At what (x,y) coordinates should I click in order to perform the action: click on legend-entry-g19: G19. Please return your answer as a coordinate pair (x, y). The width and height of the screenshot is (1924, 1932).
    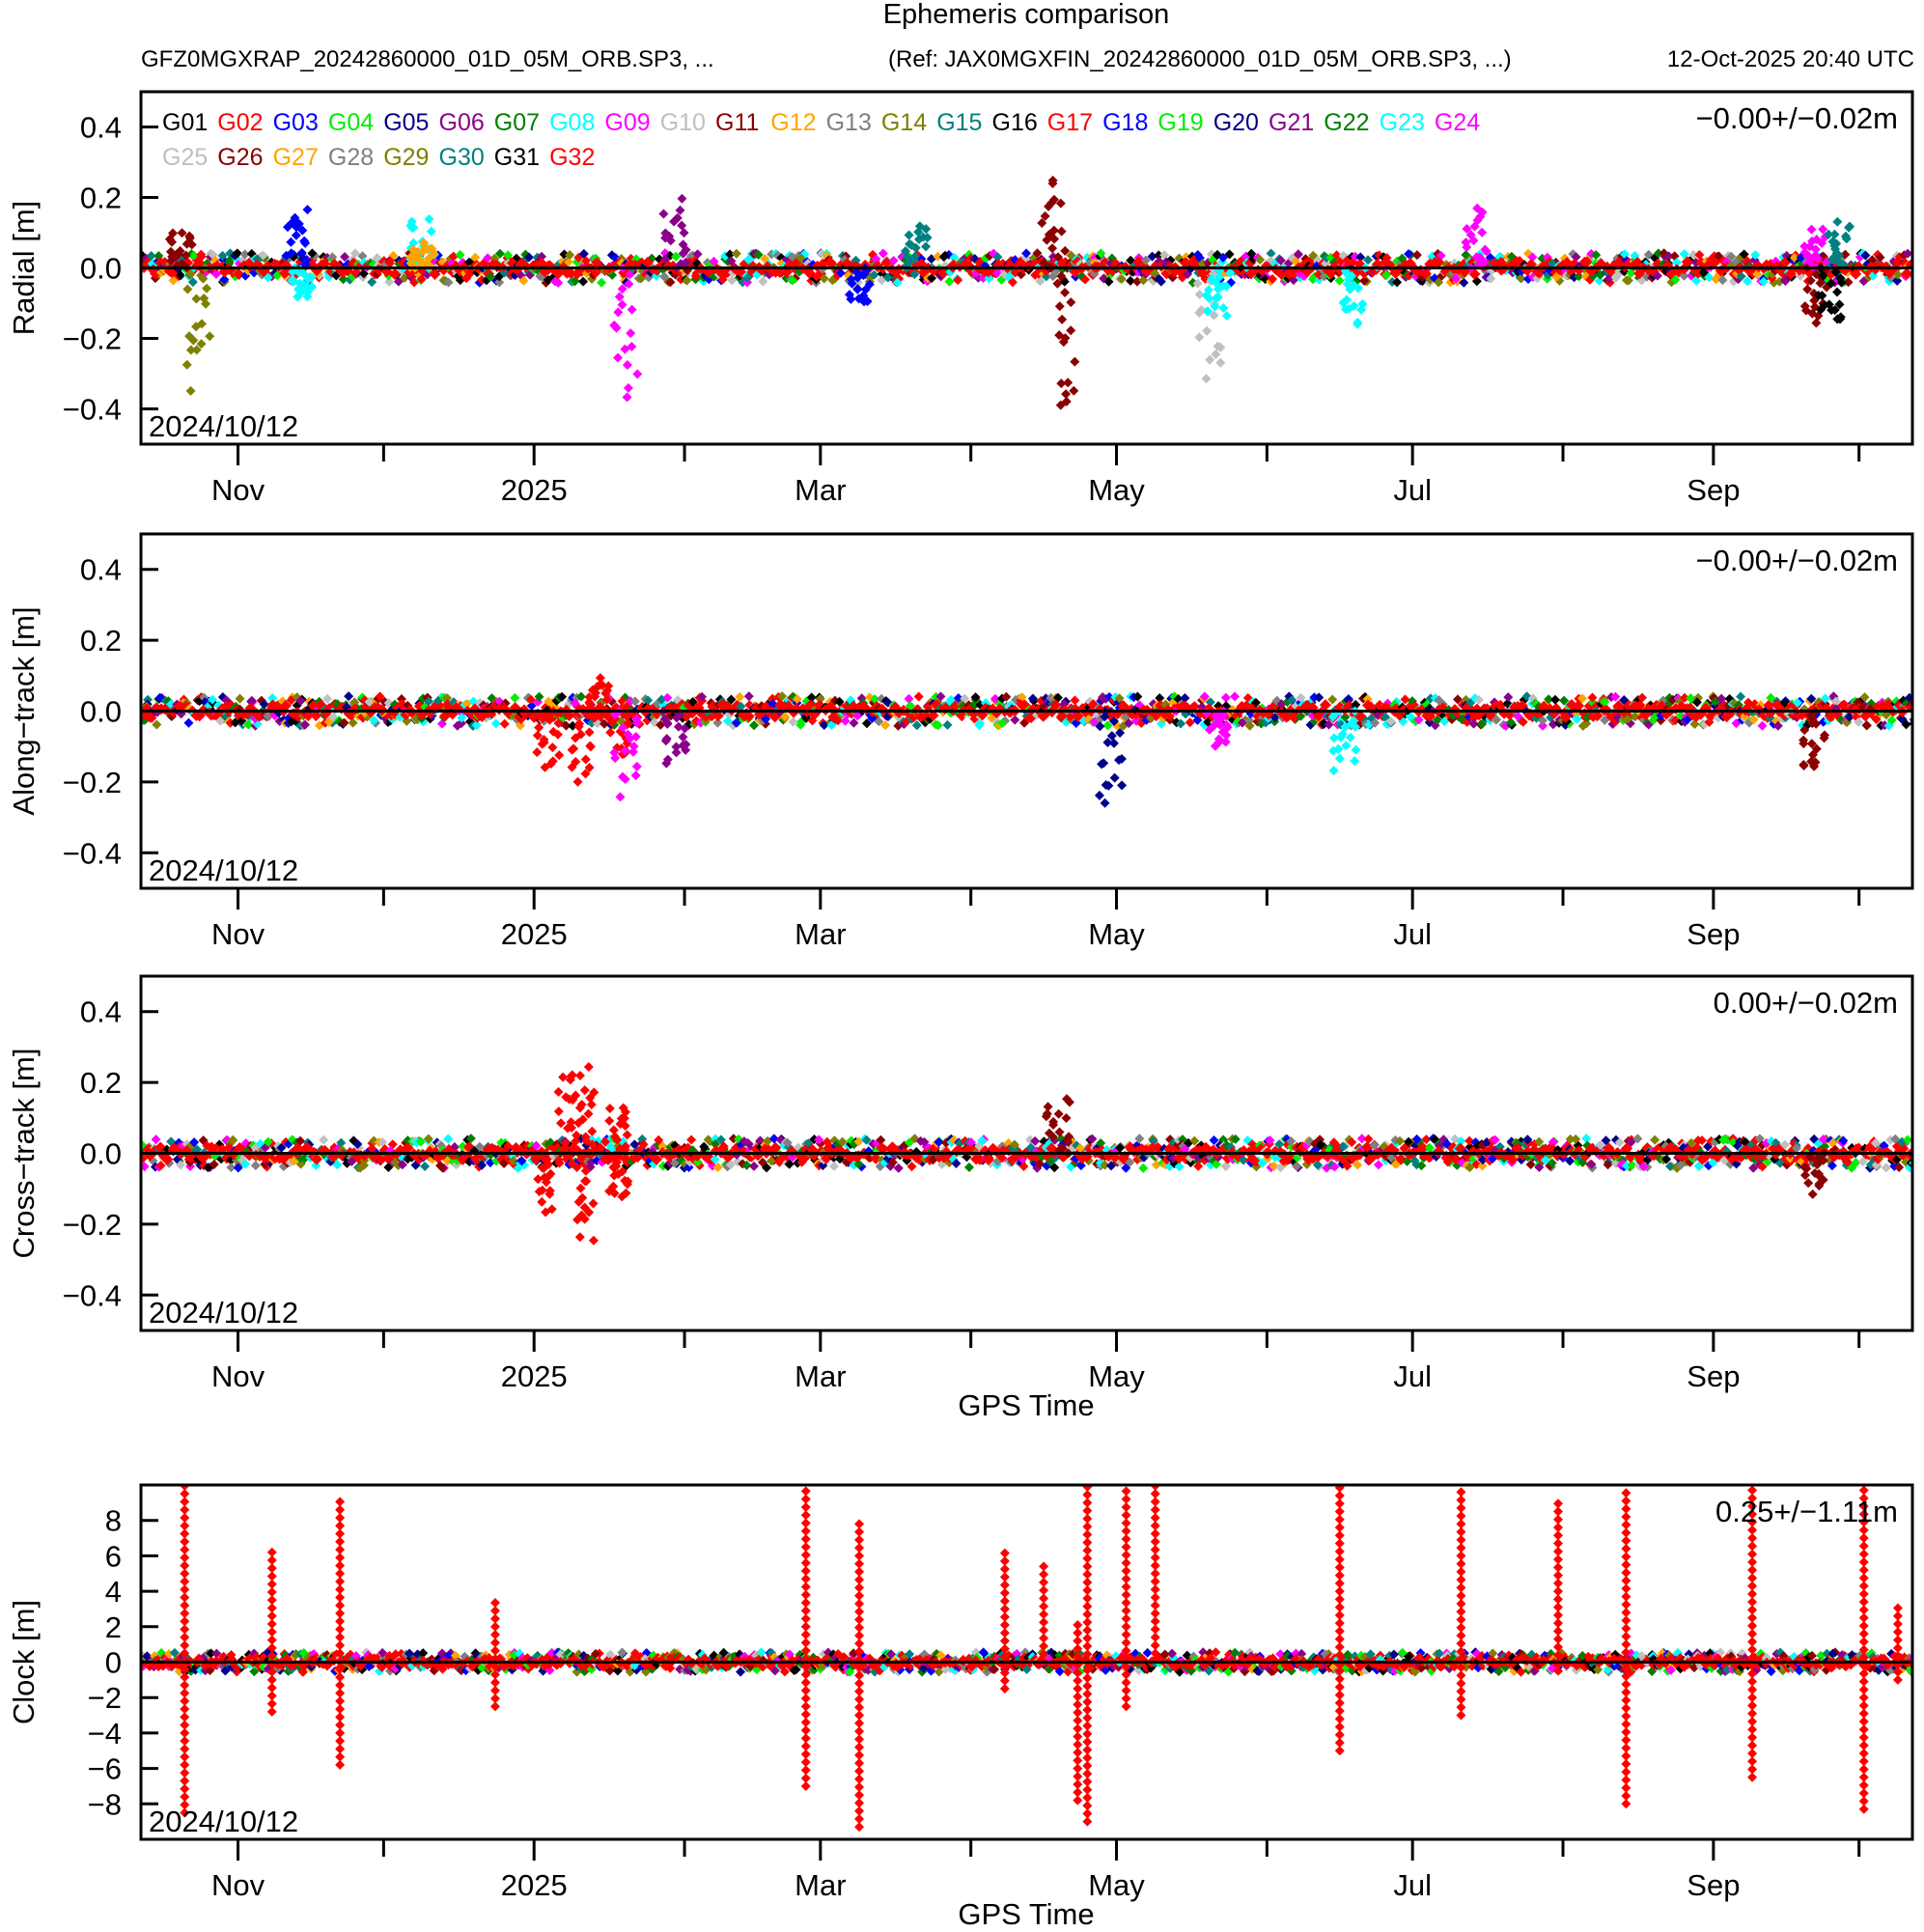
    Looking at the image, I should click on (1180, 123).